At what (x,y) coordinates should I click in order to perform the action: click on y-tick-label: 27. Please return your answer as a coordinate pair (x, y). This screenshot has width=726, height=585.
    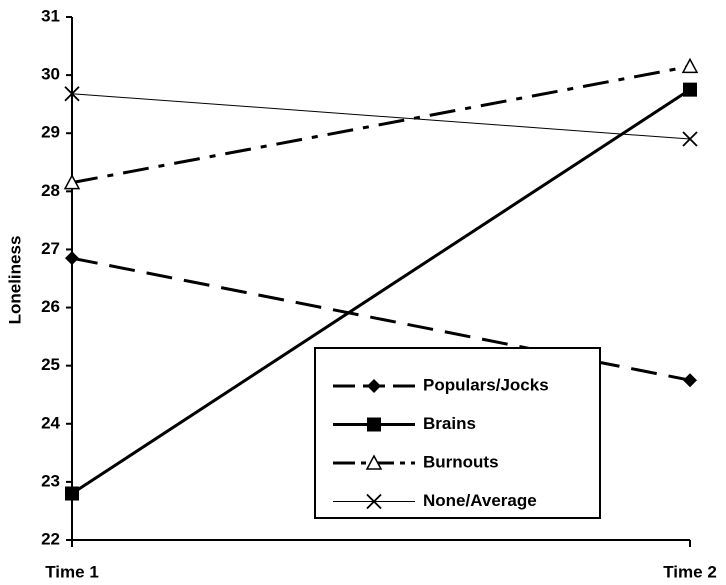
    Looking at the image, I should click on (50, 248).